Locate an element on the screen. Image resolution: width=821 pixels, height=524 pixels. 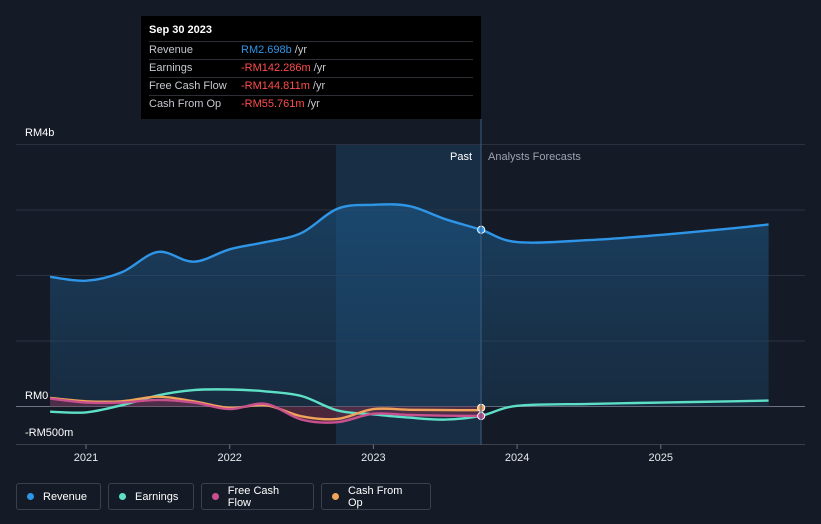
x-tick-label: 2023 is located at coordinates (373, 458).